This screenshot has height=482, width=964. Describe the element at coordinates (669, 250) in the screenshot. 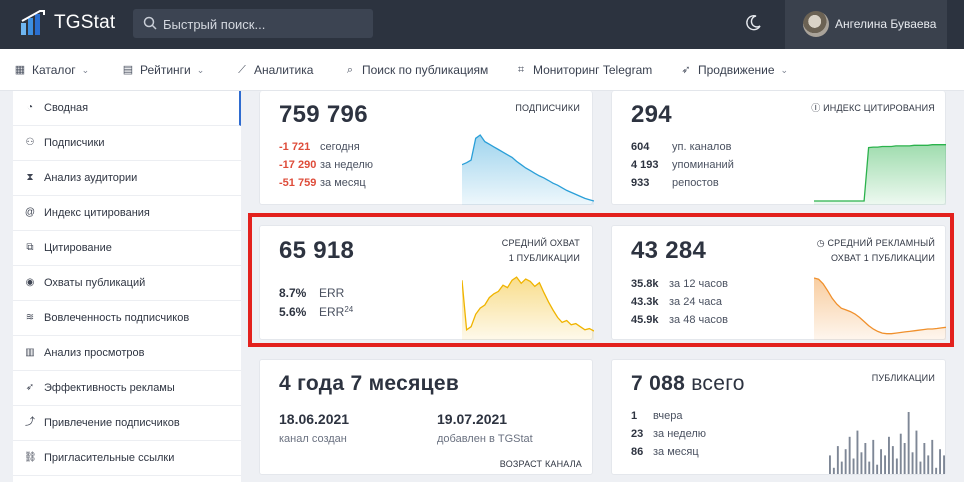

I see `ad-reach-value: 43 284` at that location.